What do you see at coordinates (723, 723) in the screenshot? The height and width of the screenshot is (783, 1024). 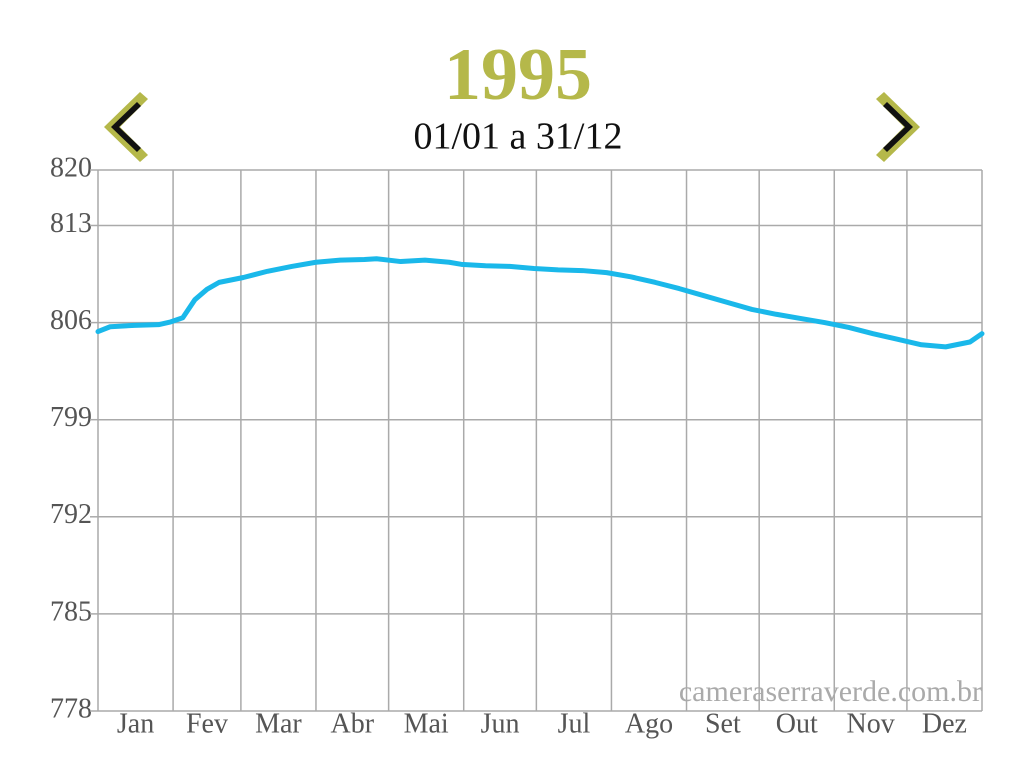 I see `x-tick-label: Set` at bounding box center [723, 723].